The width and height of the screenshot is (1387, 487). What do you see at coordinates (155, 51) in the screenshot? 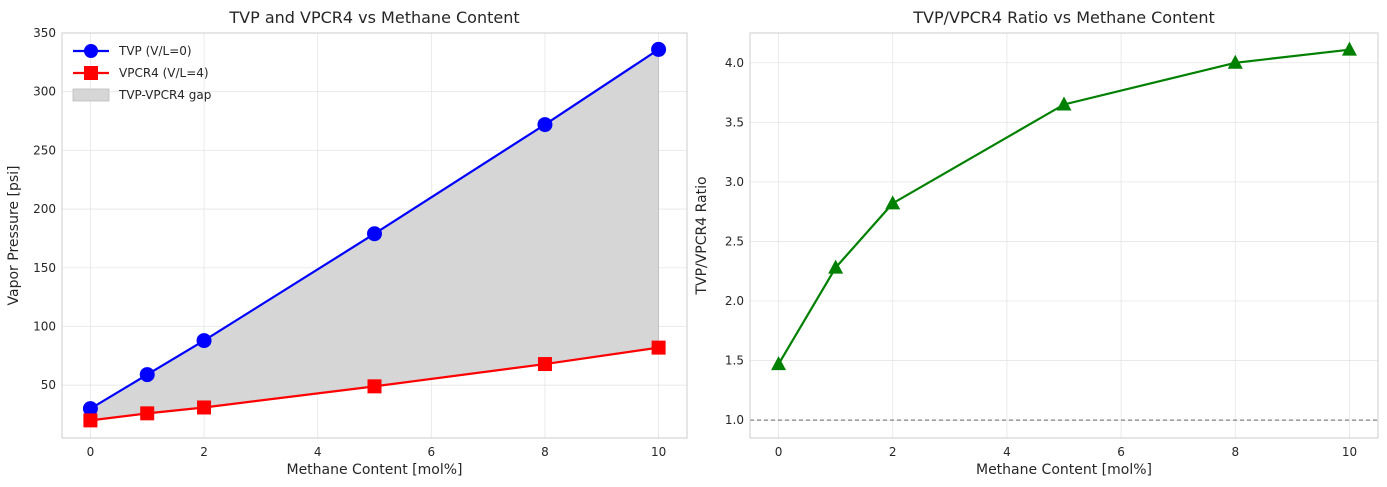
I see `legend-label-0: TVP (V/L=0)` at bounding box center [155, 51].